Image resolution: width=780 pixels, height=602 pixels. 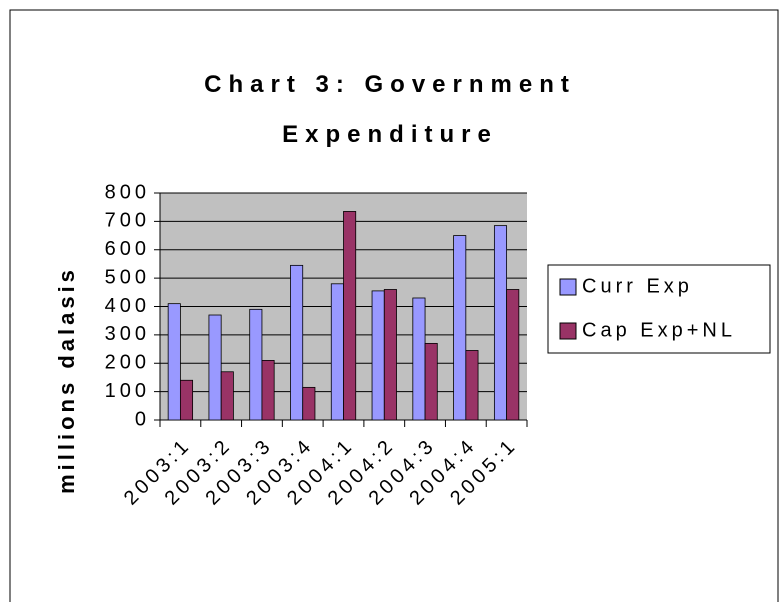 I want to click on chart-title: Chart 3: Government Expenditure, so click(x=390, y=109).